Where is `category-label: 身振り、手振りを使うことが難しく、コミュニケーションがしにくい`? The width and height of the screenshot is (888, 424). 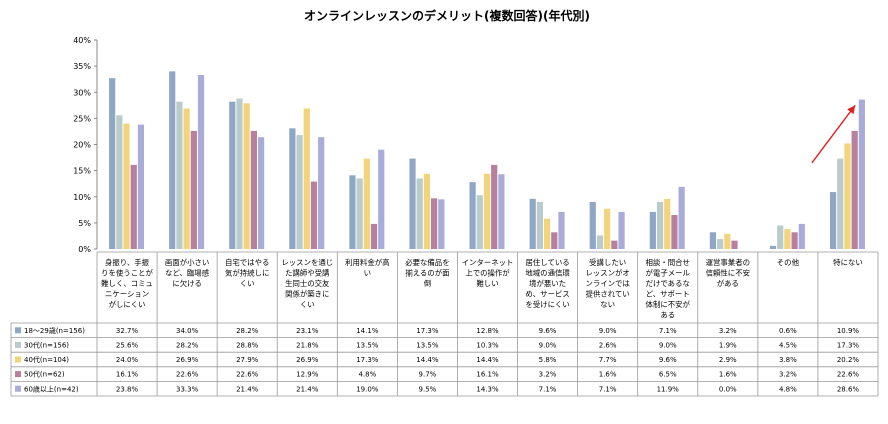
category-label: 身振り、手振りを使うことが難しく、コミュニケーションがしにくい is located at coordinates (127, 283).